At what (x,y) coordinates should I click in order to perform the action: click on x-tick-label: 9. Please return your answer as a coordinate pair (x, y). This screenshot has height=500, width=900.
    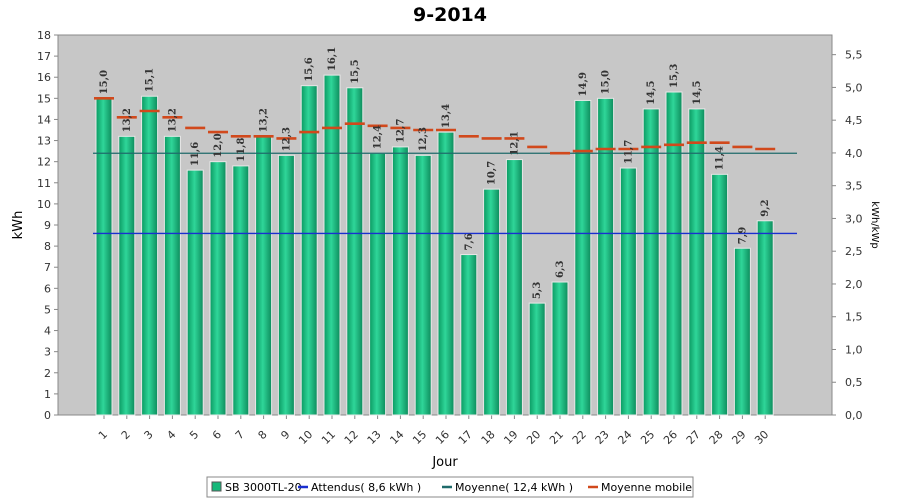
    Looking at the image, I should click on (285, 435).